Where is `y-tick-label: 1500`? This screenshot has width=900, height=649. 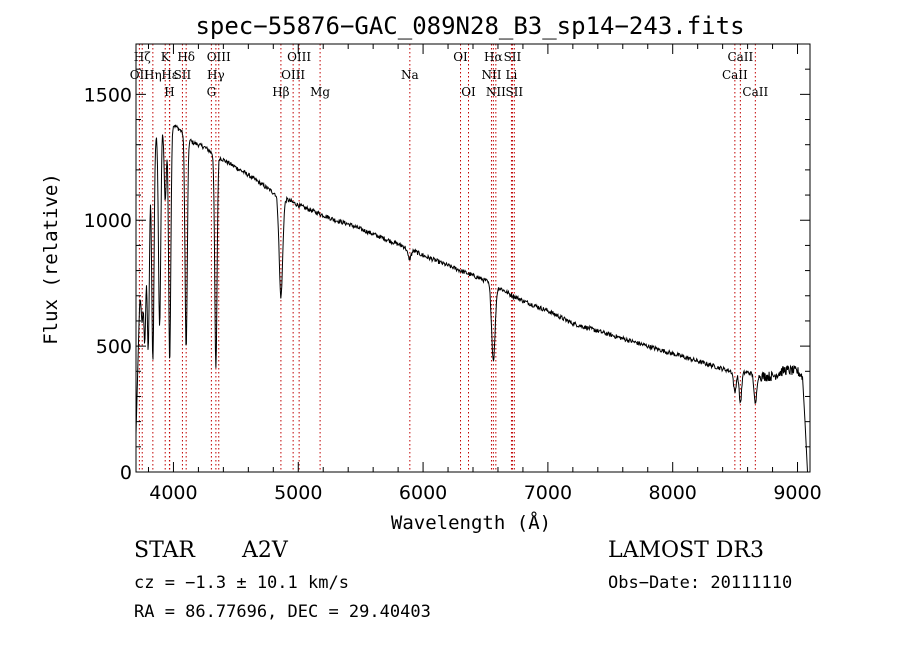 y-tick-label: 1500 is located at coordinates (108, 95).